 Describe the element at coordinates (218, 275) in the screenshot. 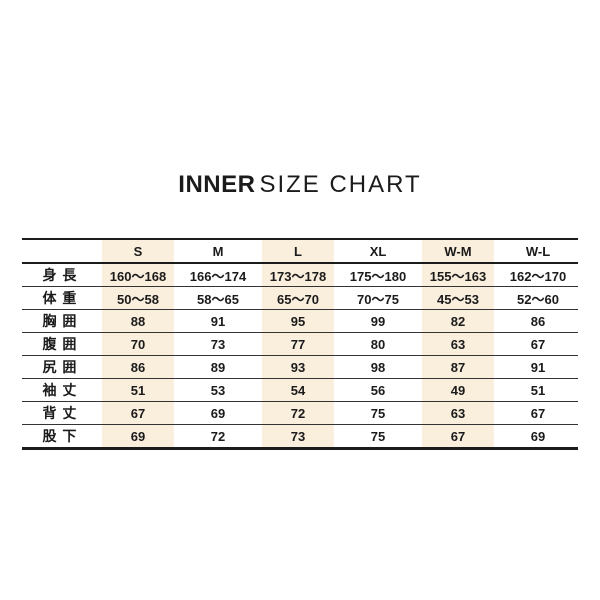

I see `value-cell: 166〜174` at that location.